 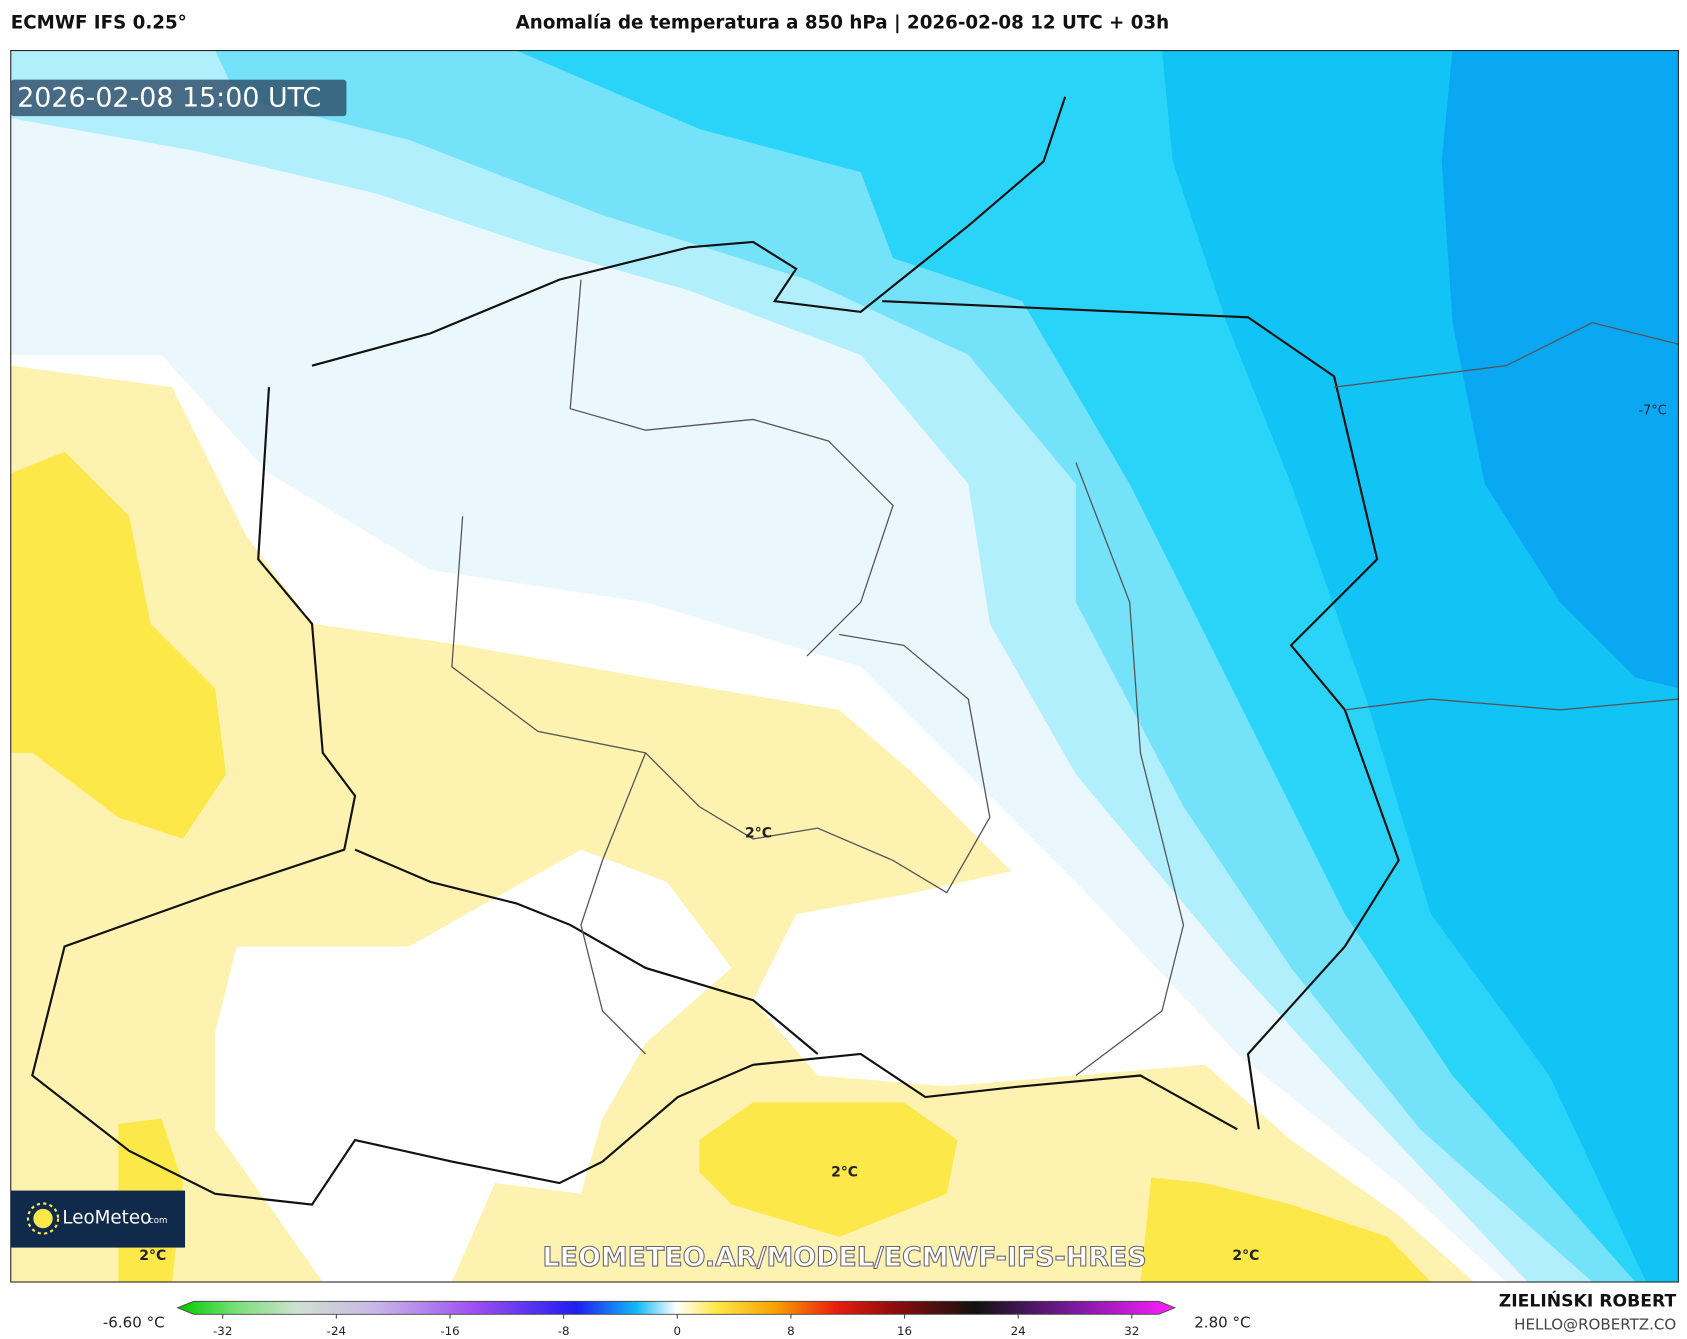 What do you see at coordinates (564, 1331) in the screenshot?
I see `colorbar-tick-label: -8` at bounding box center [564, 1331].